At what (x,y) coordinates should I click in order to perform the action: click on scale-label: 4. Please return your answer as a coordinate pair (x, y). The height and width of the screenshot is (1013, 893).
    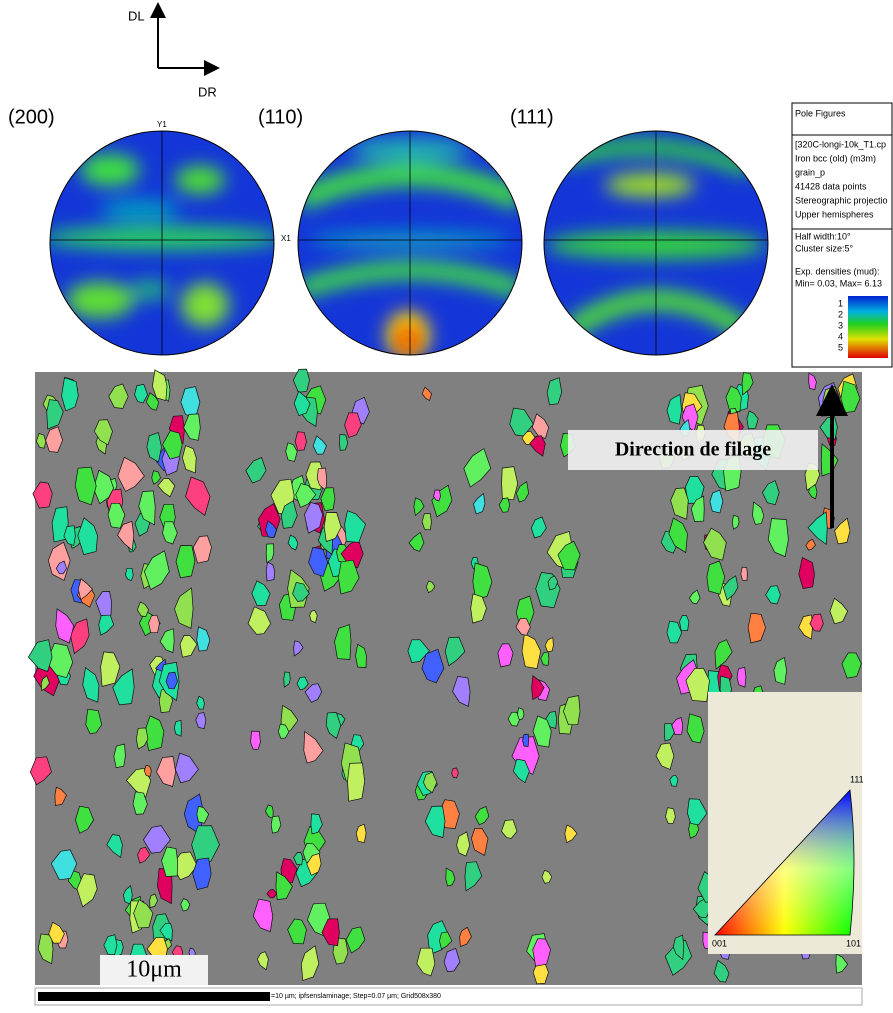
    Looking at the image, I should click on (840, 336).